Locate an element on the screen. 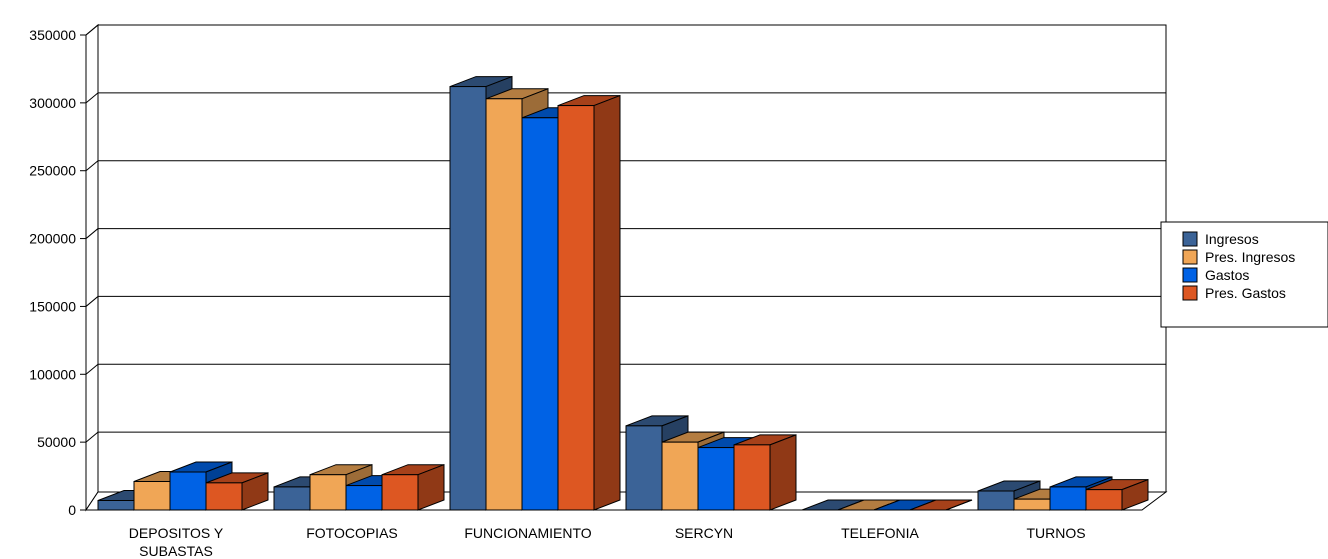 Image resolution: width=1328 pixels, height=559 pixels. legend-label: Pres. Gastos is located at coordinates (1245, 293).